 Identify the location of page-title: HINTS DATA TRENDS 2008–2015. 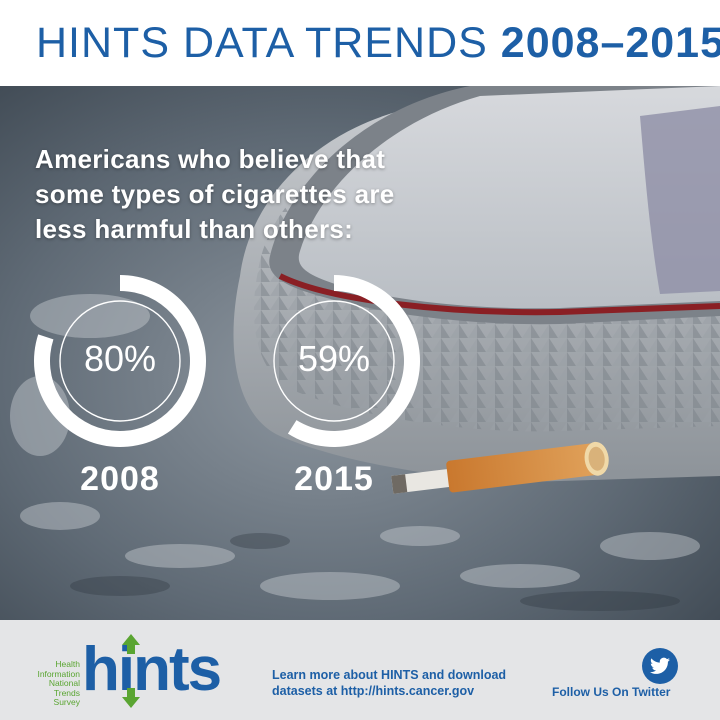
(378, 43).